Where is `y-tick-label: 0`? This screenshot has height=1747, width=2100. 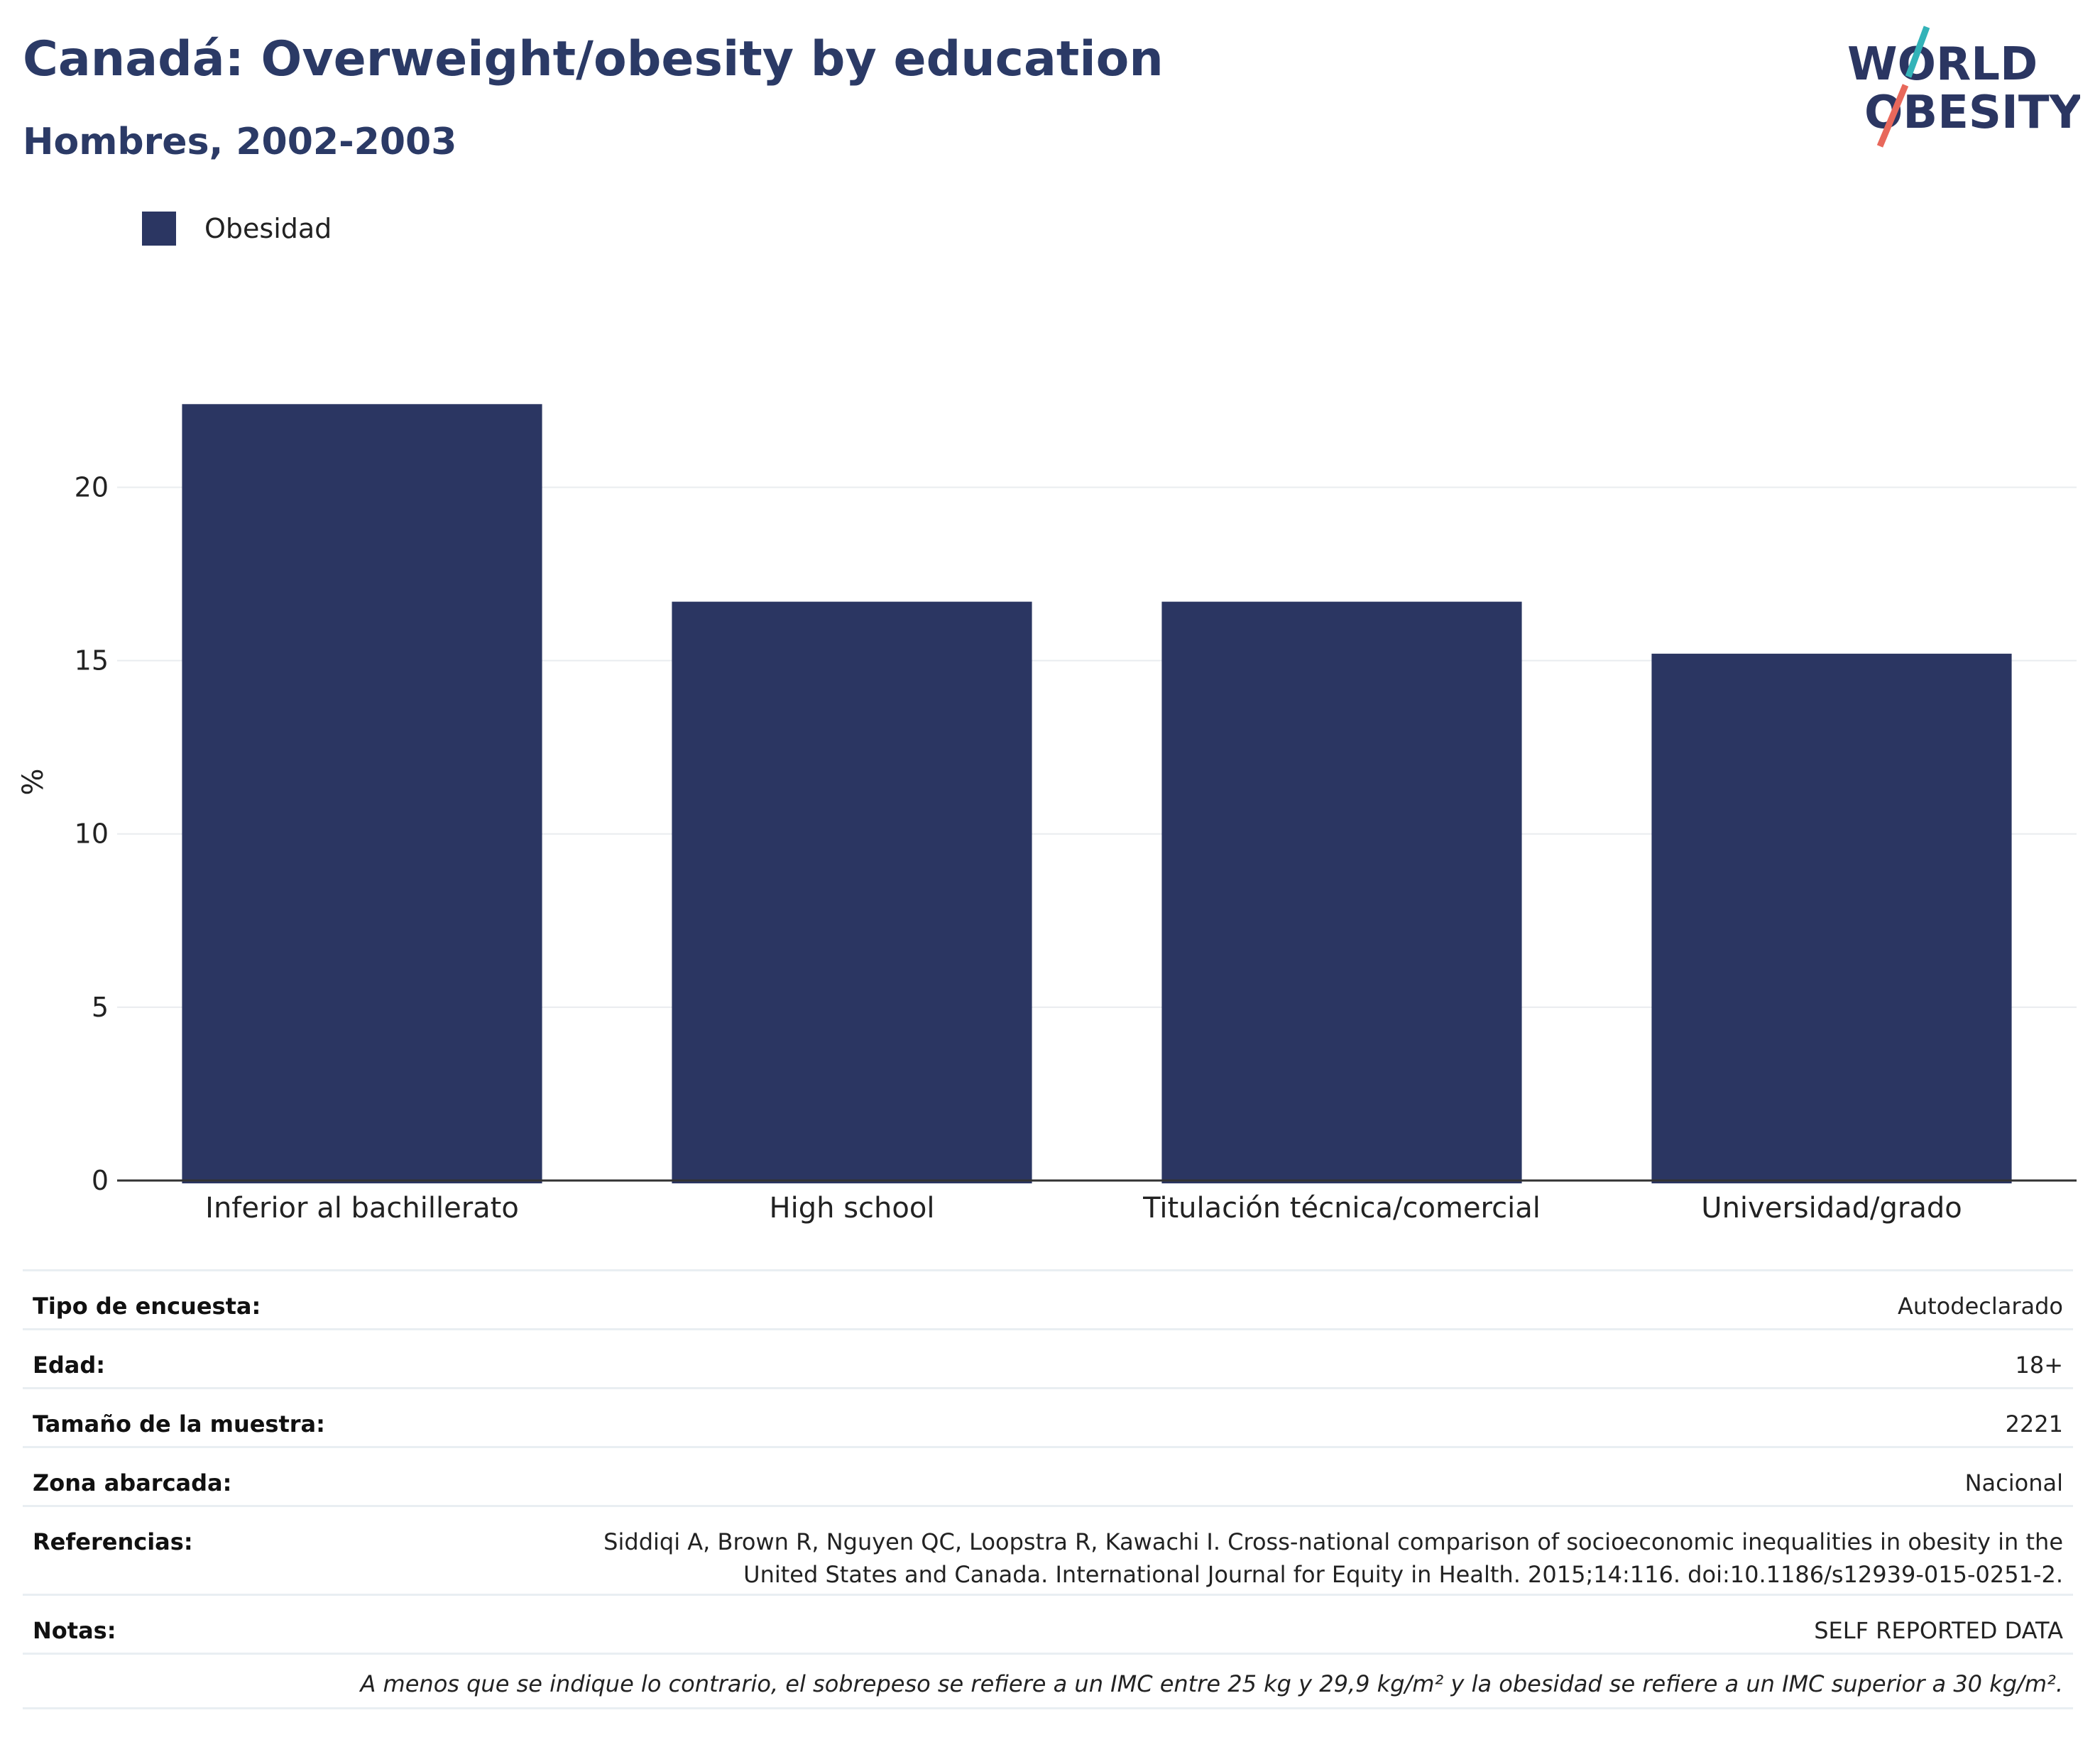
y-tick-label: 0 is located at coordinates (100, 1180).